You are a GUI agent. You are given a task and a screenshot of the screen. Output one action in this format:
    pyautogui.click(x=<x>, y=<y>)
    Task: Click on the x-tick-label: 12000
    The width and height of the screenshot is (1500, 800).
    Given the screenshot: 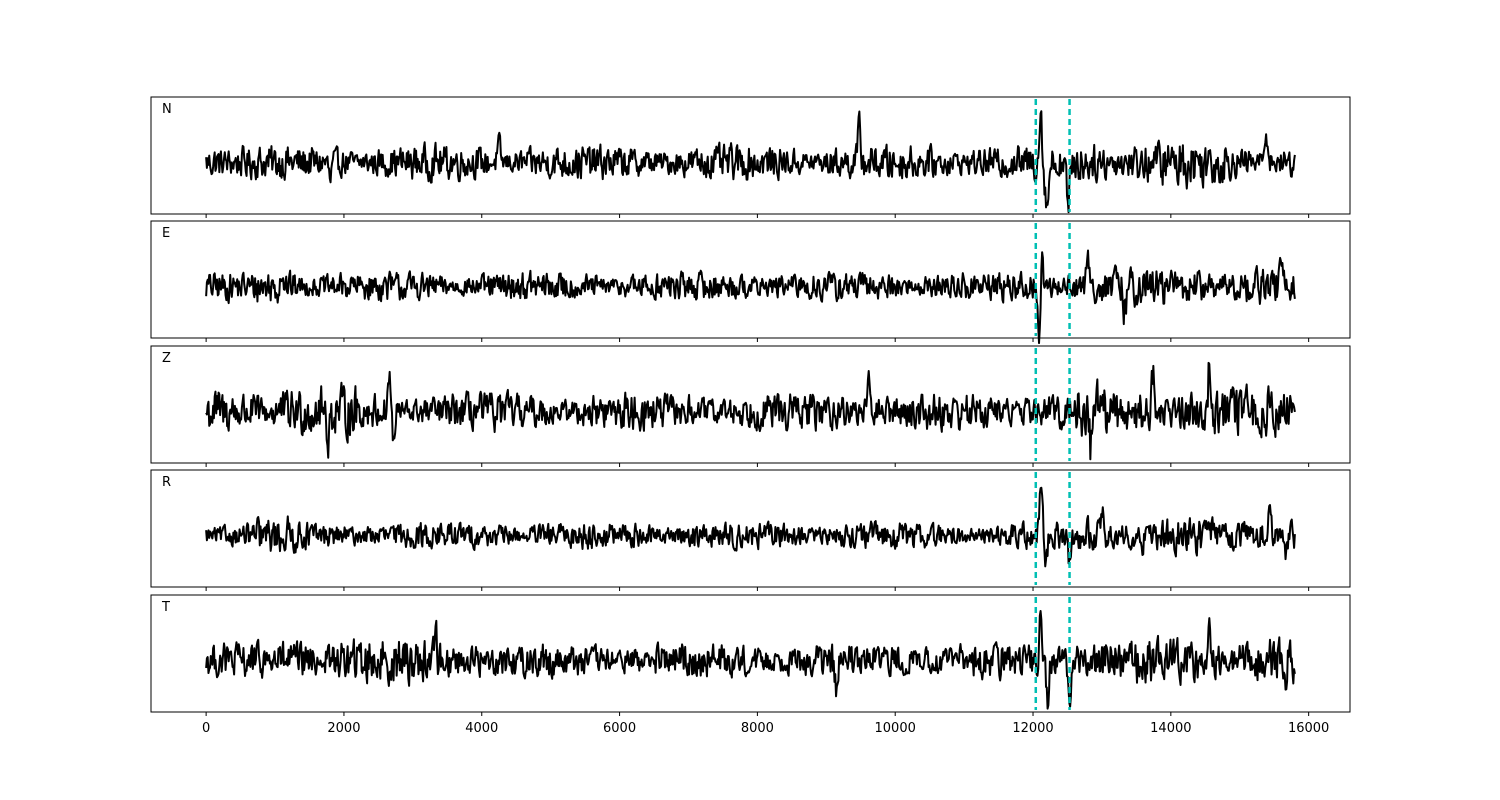 What is the action you would take?
    pyautogui.click(x=1032, y=728)
    